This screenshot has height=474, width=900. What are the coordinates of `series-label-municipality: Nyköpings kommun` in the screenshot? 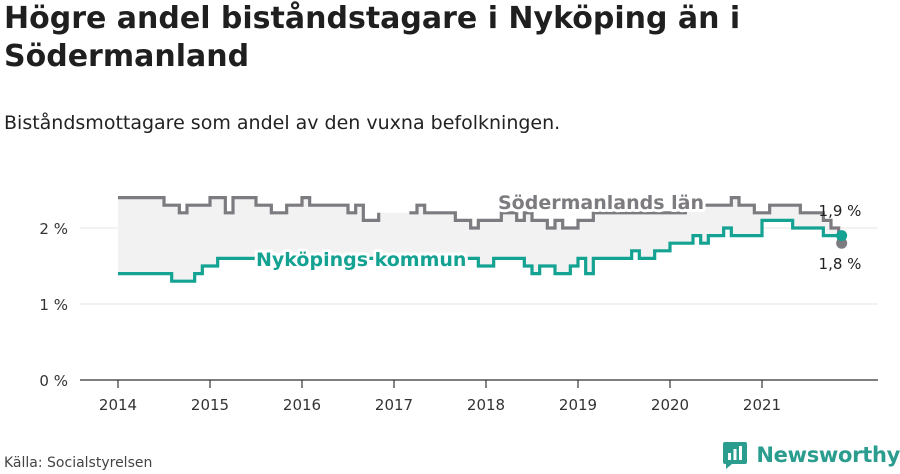 It's located at (361, 260).